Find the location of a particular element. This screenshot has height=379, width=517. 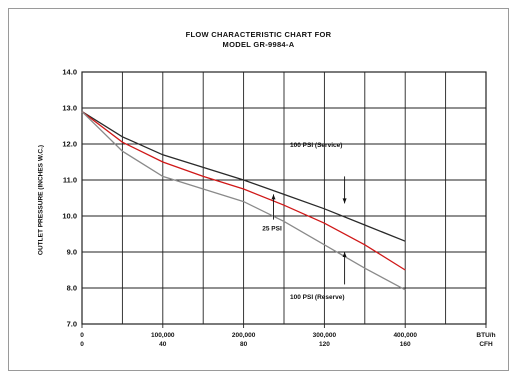

x-tick-label-cfh: 120 is located at coordinates (324, 344).